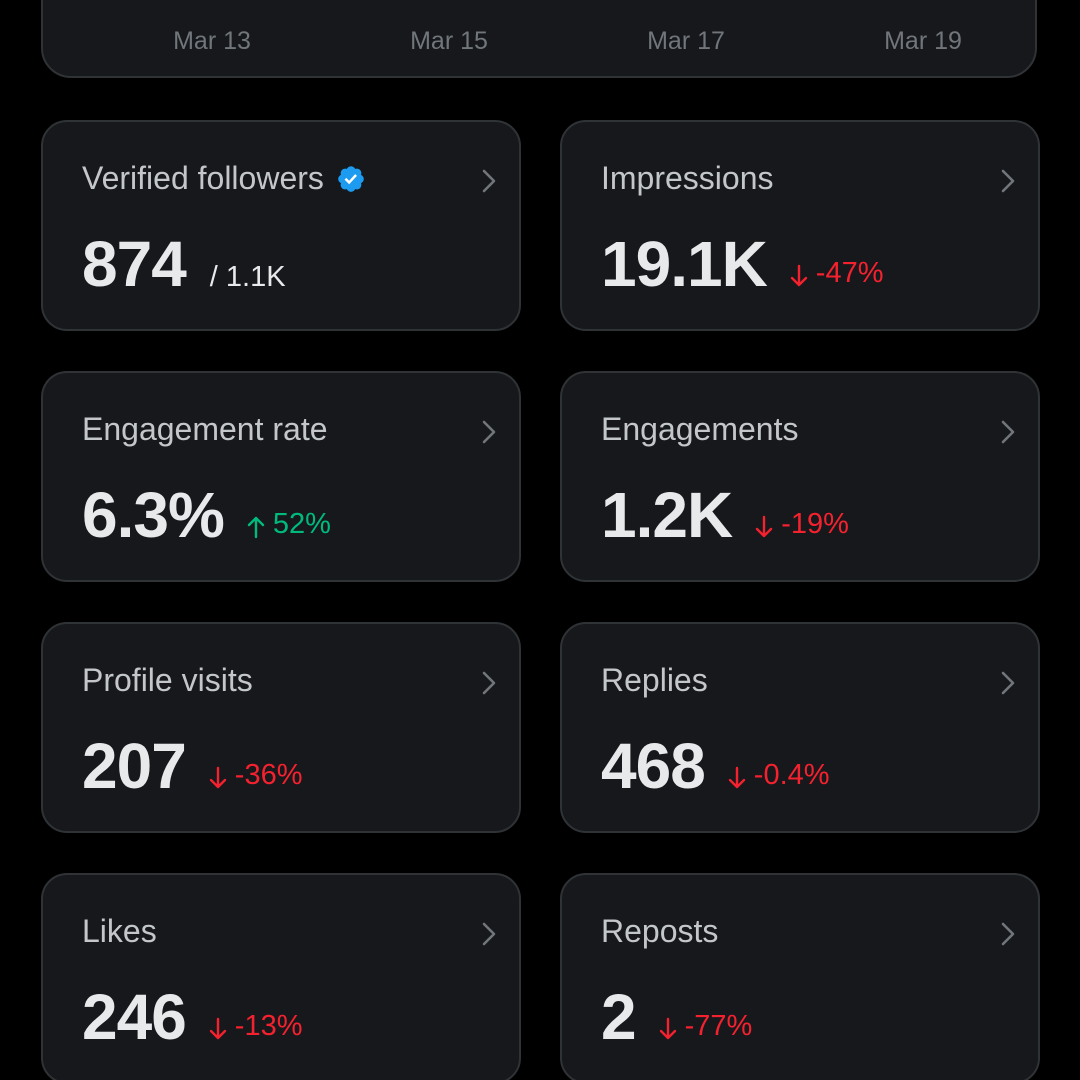 This screenshot has height=1080, width=1080. I want to click on metric-value-row: 19.1K -47%, so click(742, 264).